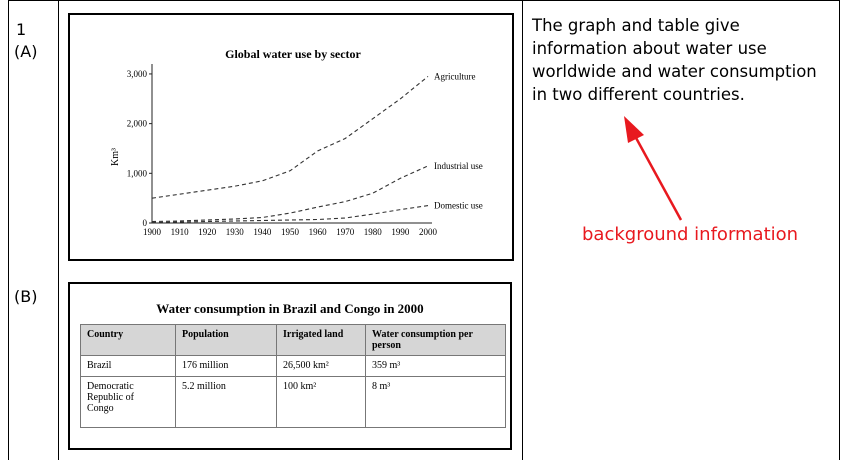 The height and width of the screenshot is (460, 849). Describe the element at coordinates (424, 0) in the screenshot. I see `grid-top-border` at that location.